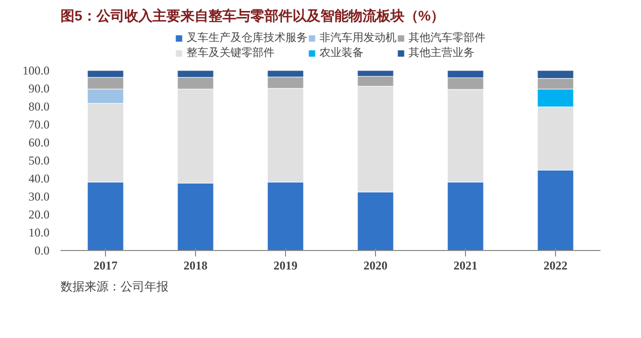 Image resolution: width=641 pixels, height=338 pixels. What do you see at coordinates (106, 265) in the screenshot?
I see `x-tick-label: 2017` at bounding box center [106, 265].